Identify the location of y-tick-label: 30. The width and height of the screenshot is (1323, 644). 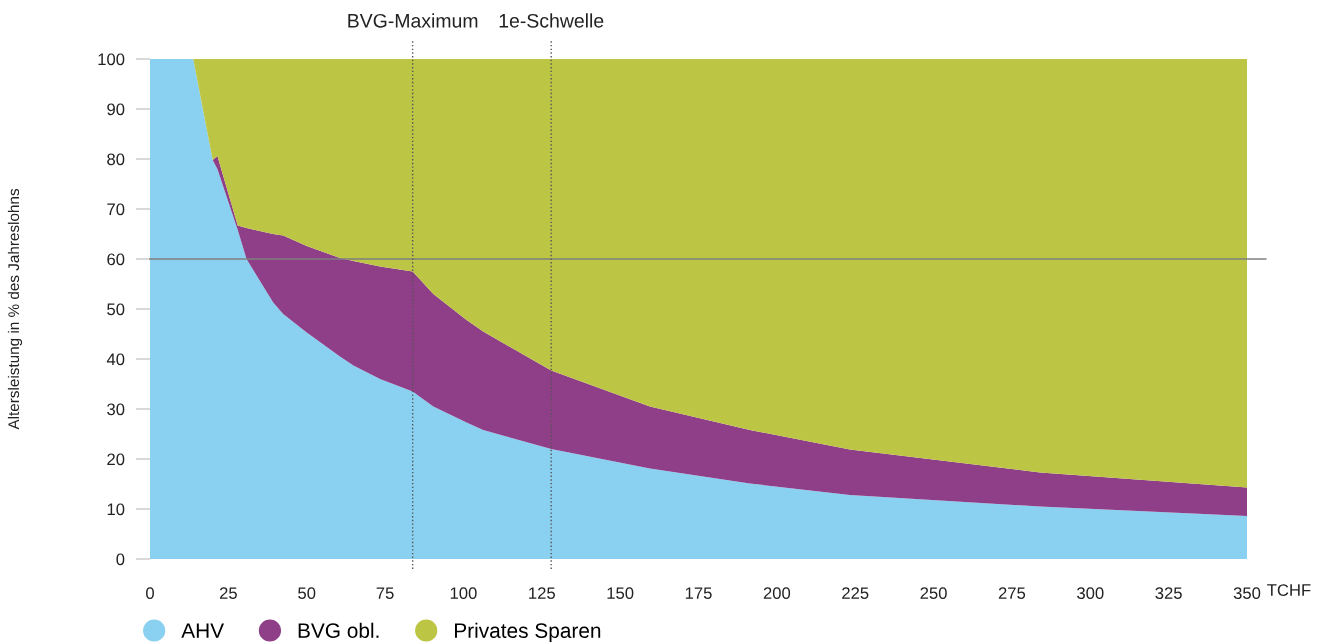
(116, 409).